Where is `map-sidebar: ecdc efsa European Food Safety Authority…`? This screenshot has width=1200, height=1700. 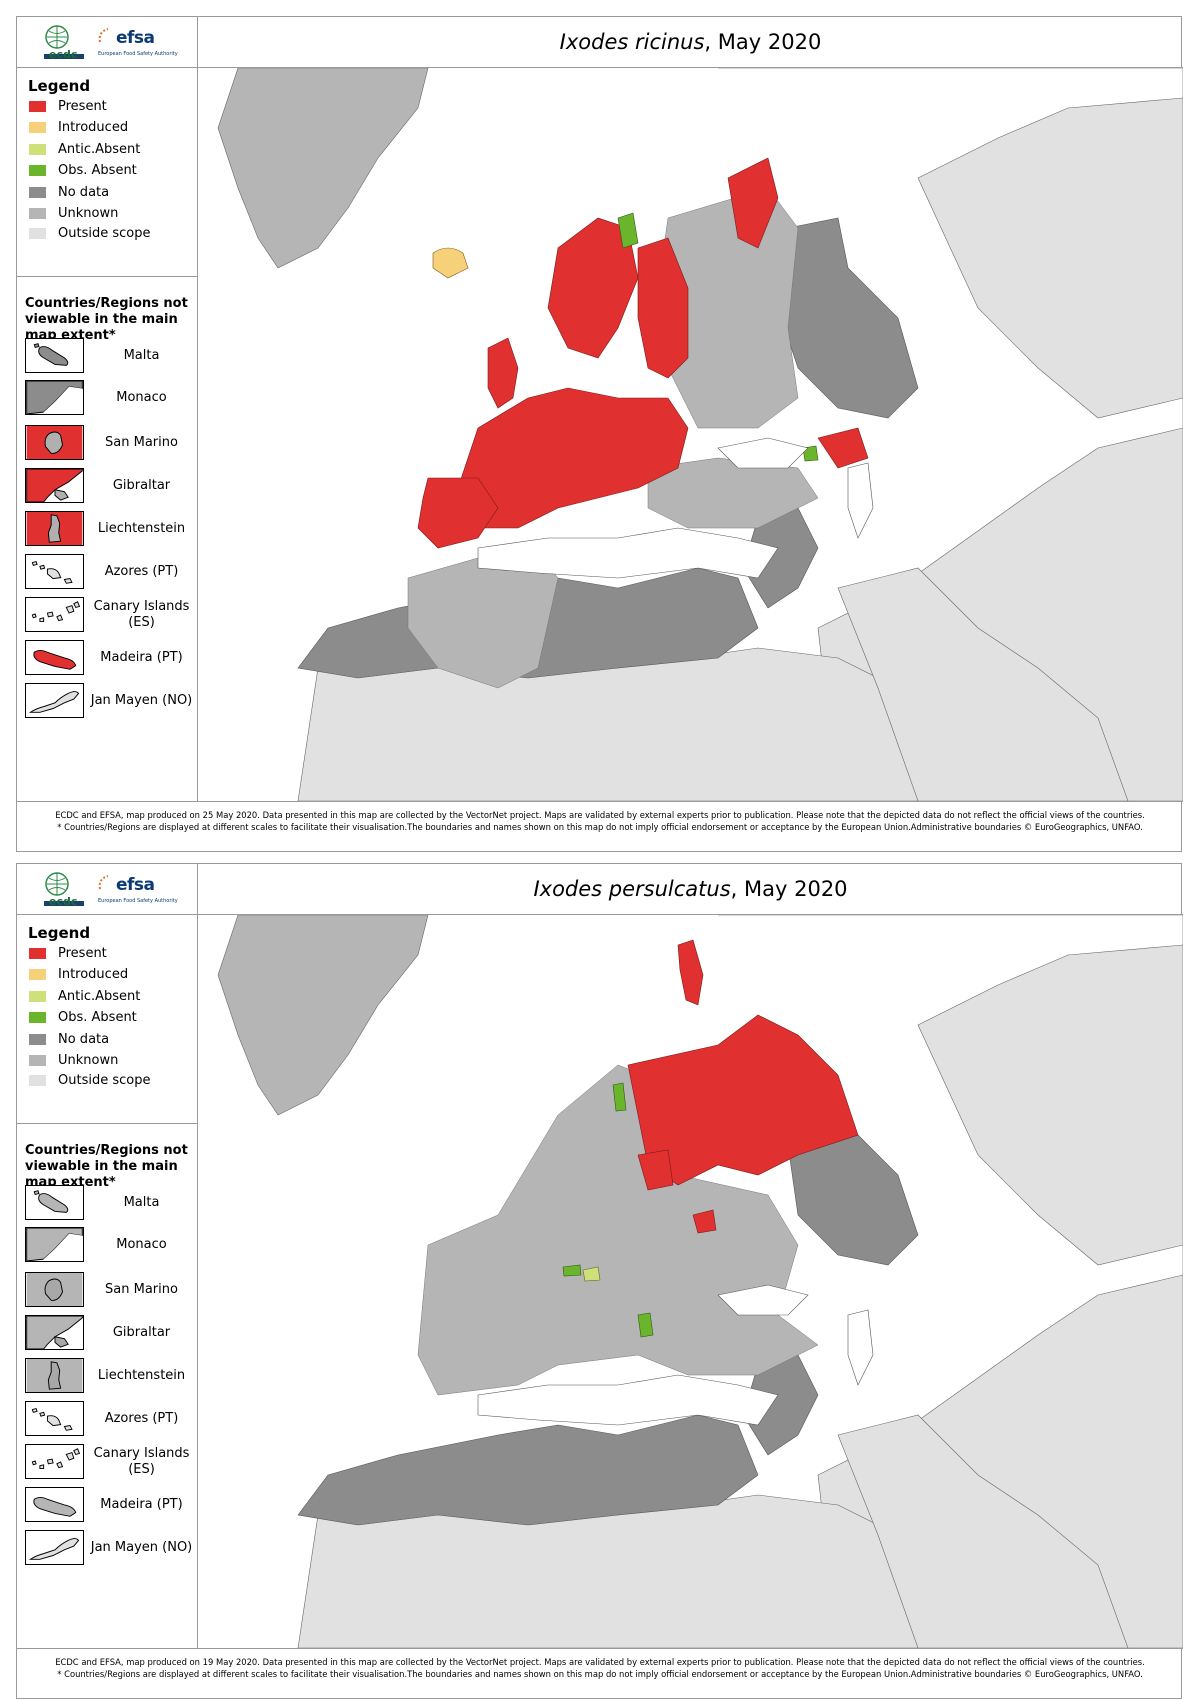 map-sidebar: ecdc efsa European Food Safety Authority… is located at coordinates (107, 409).